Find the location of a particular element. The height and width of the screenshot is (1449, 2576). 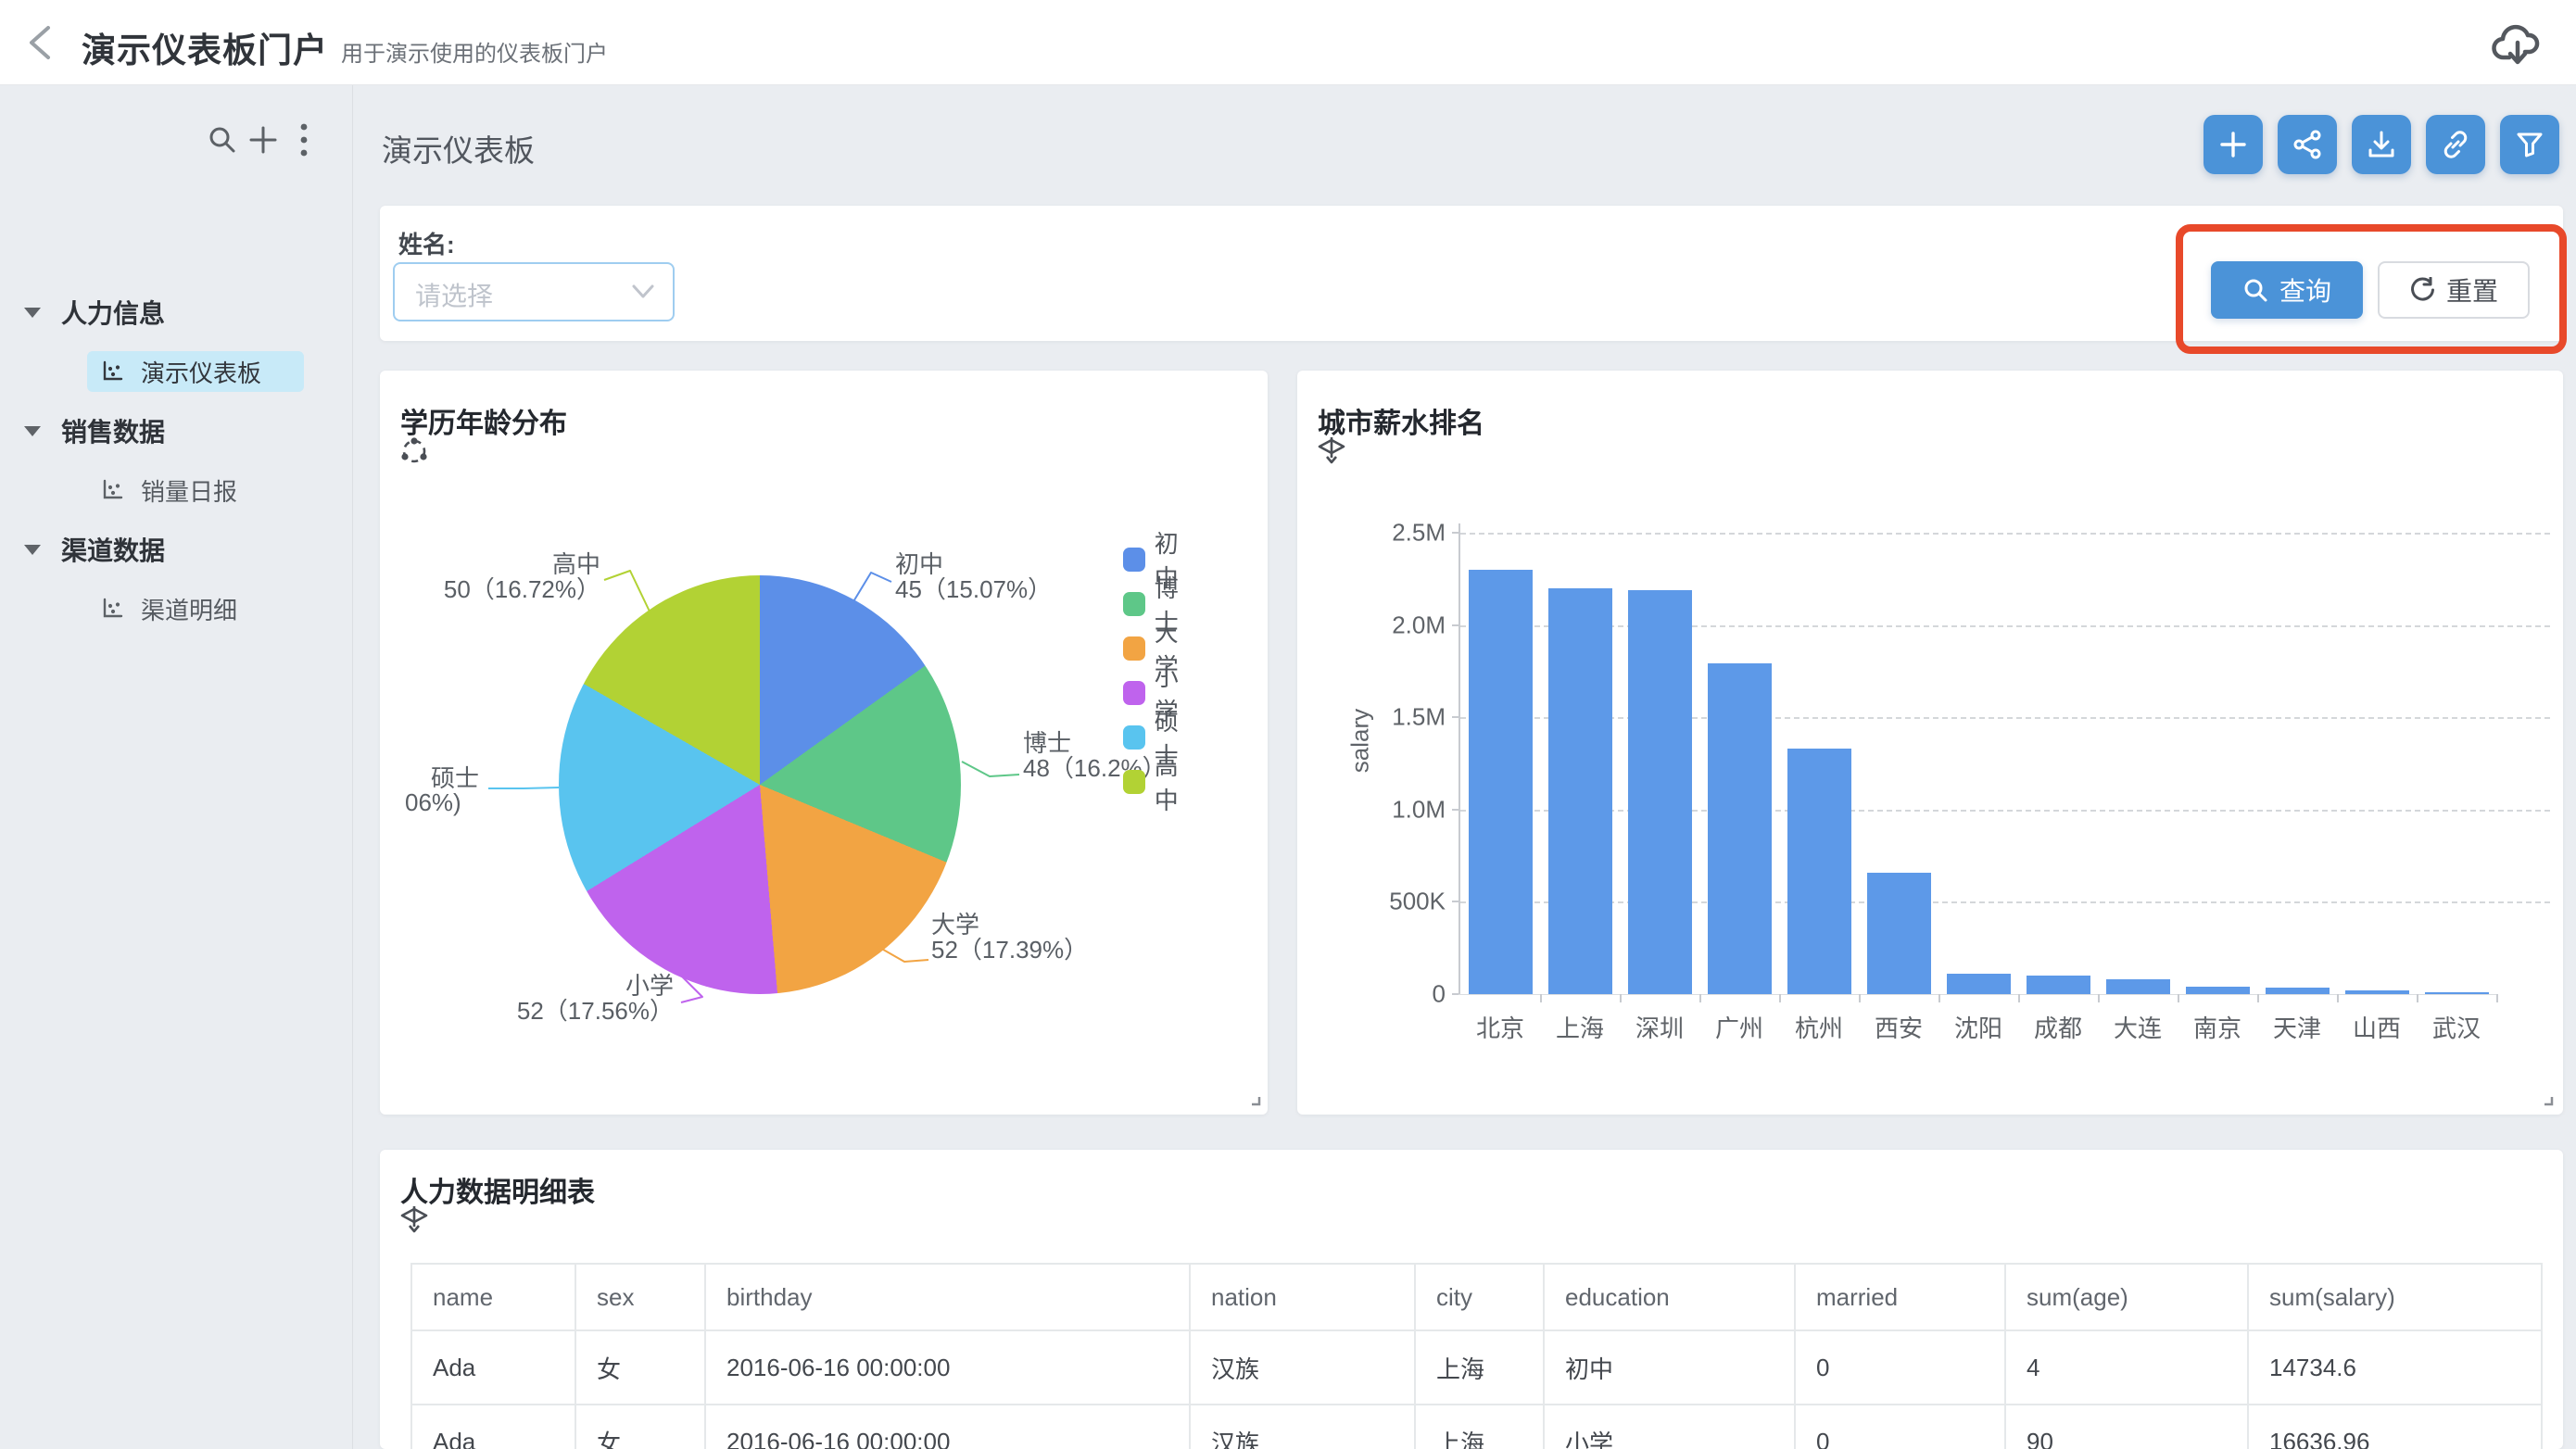

filter-field-label: 姓名: is located at coordinates (426, 244).